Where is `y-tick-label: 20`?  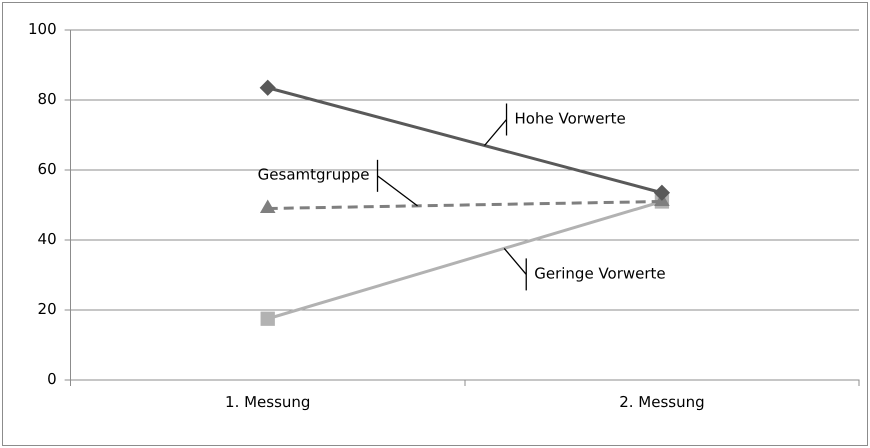
y-tick-label: 20 is located at coordinates (47, 309).